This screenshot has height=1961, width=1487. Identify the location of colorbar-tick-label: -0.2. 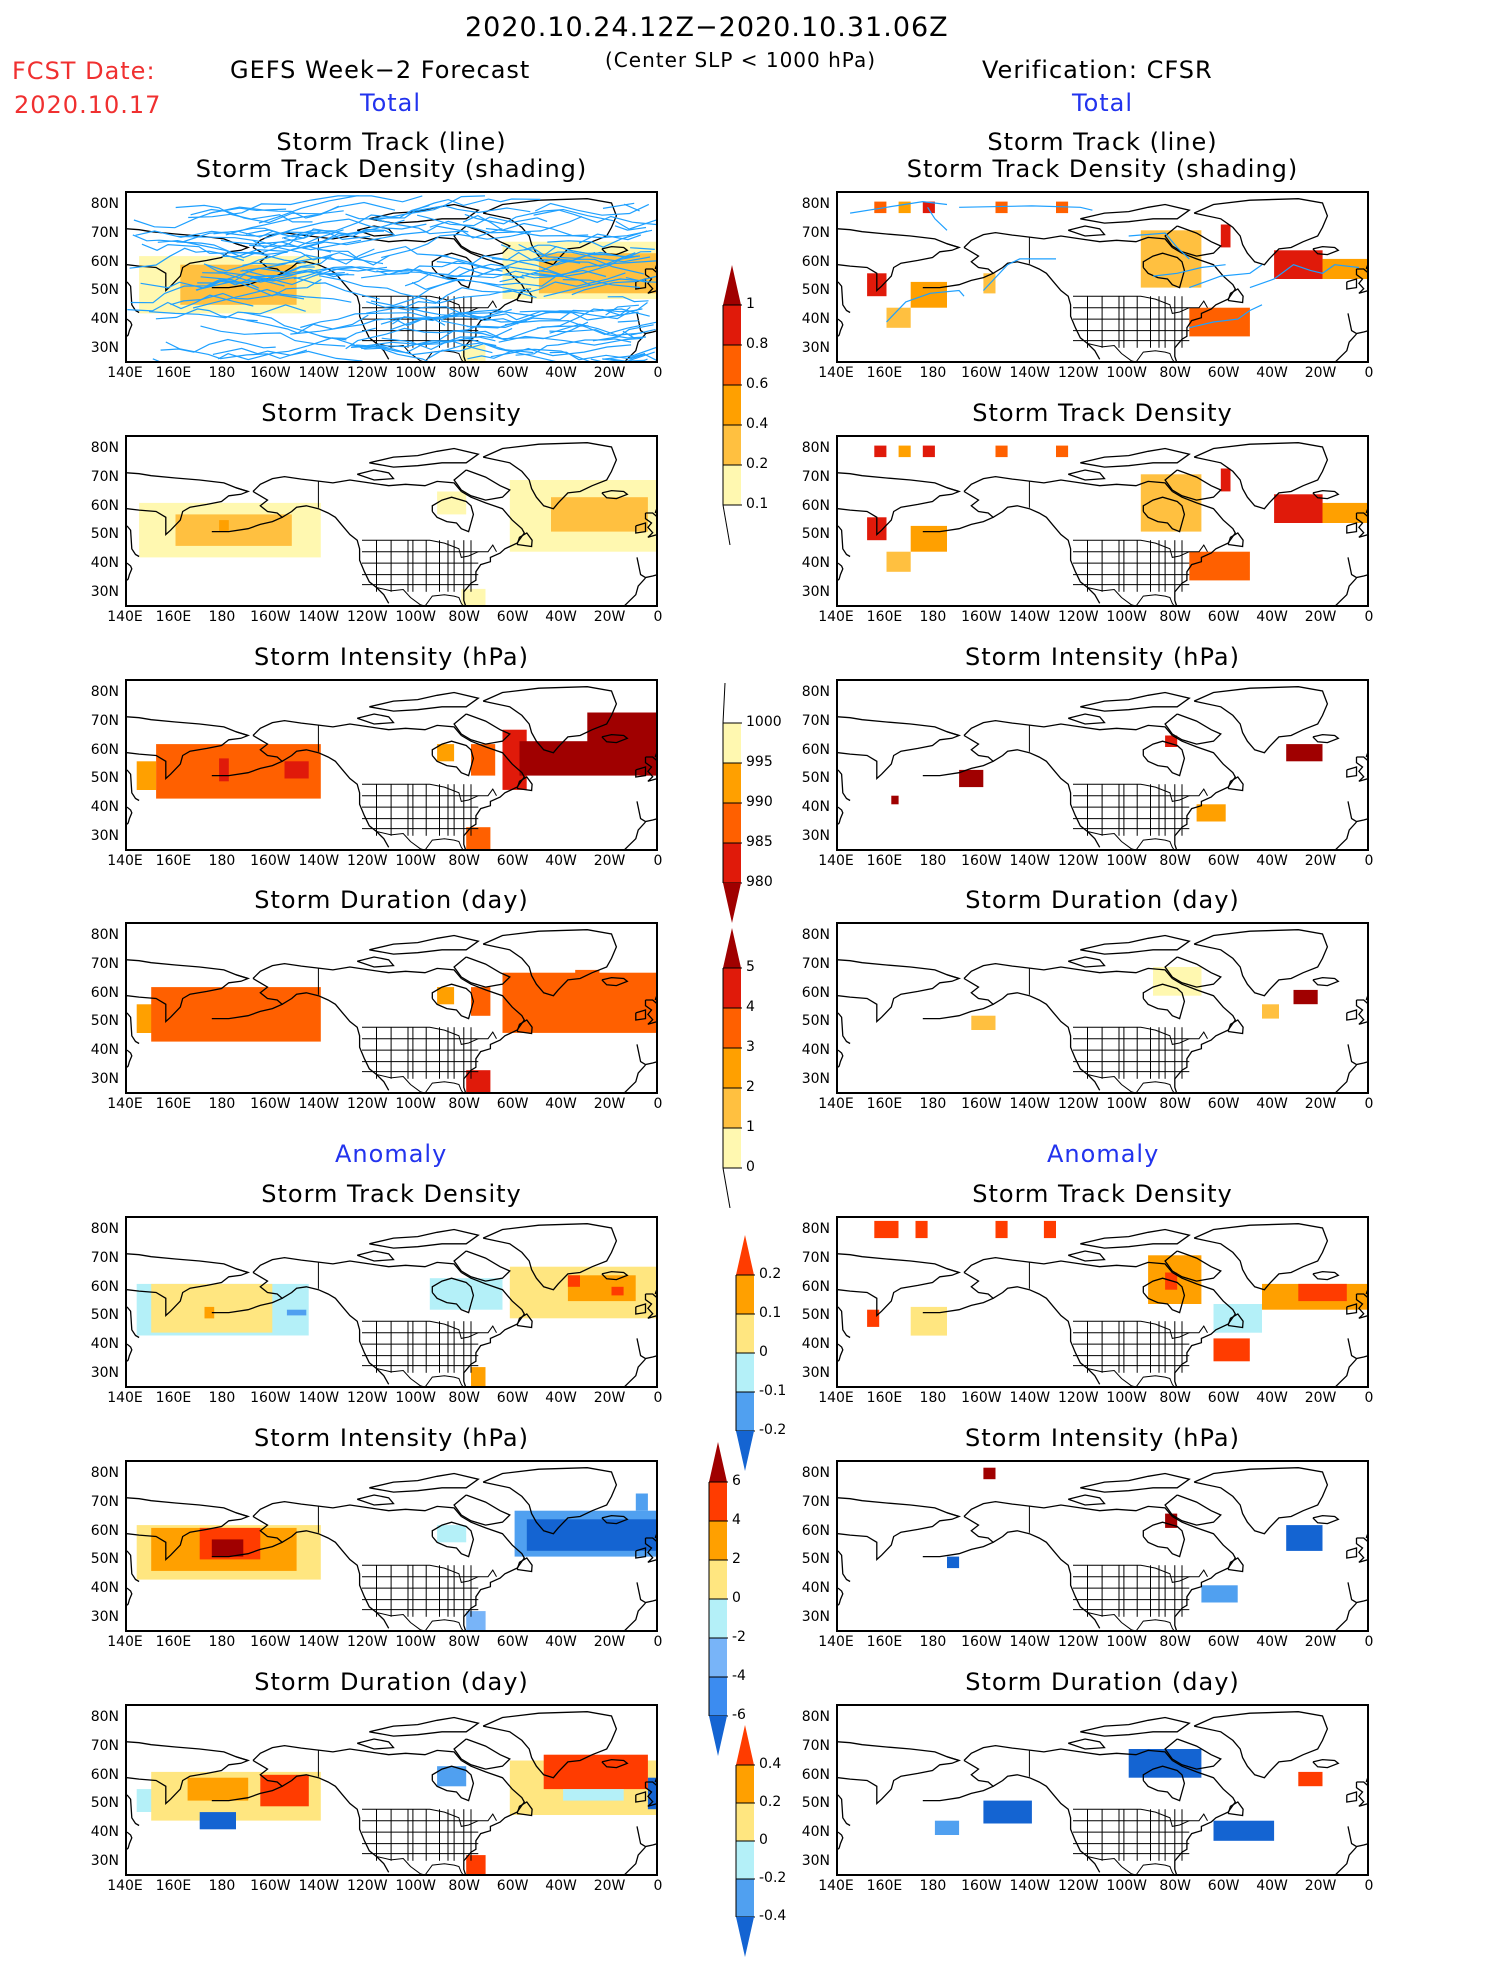
(773, 1878).